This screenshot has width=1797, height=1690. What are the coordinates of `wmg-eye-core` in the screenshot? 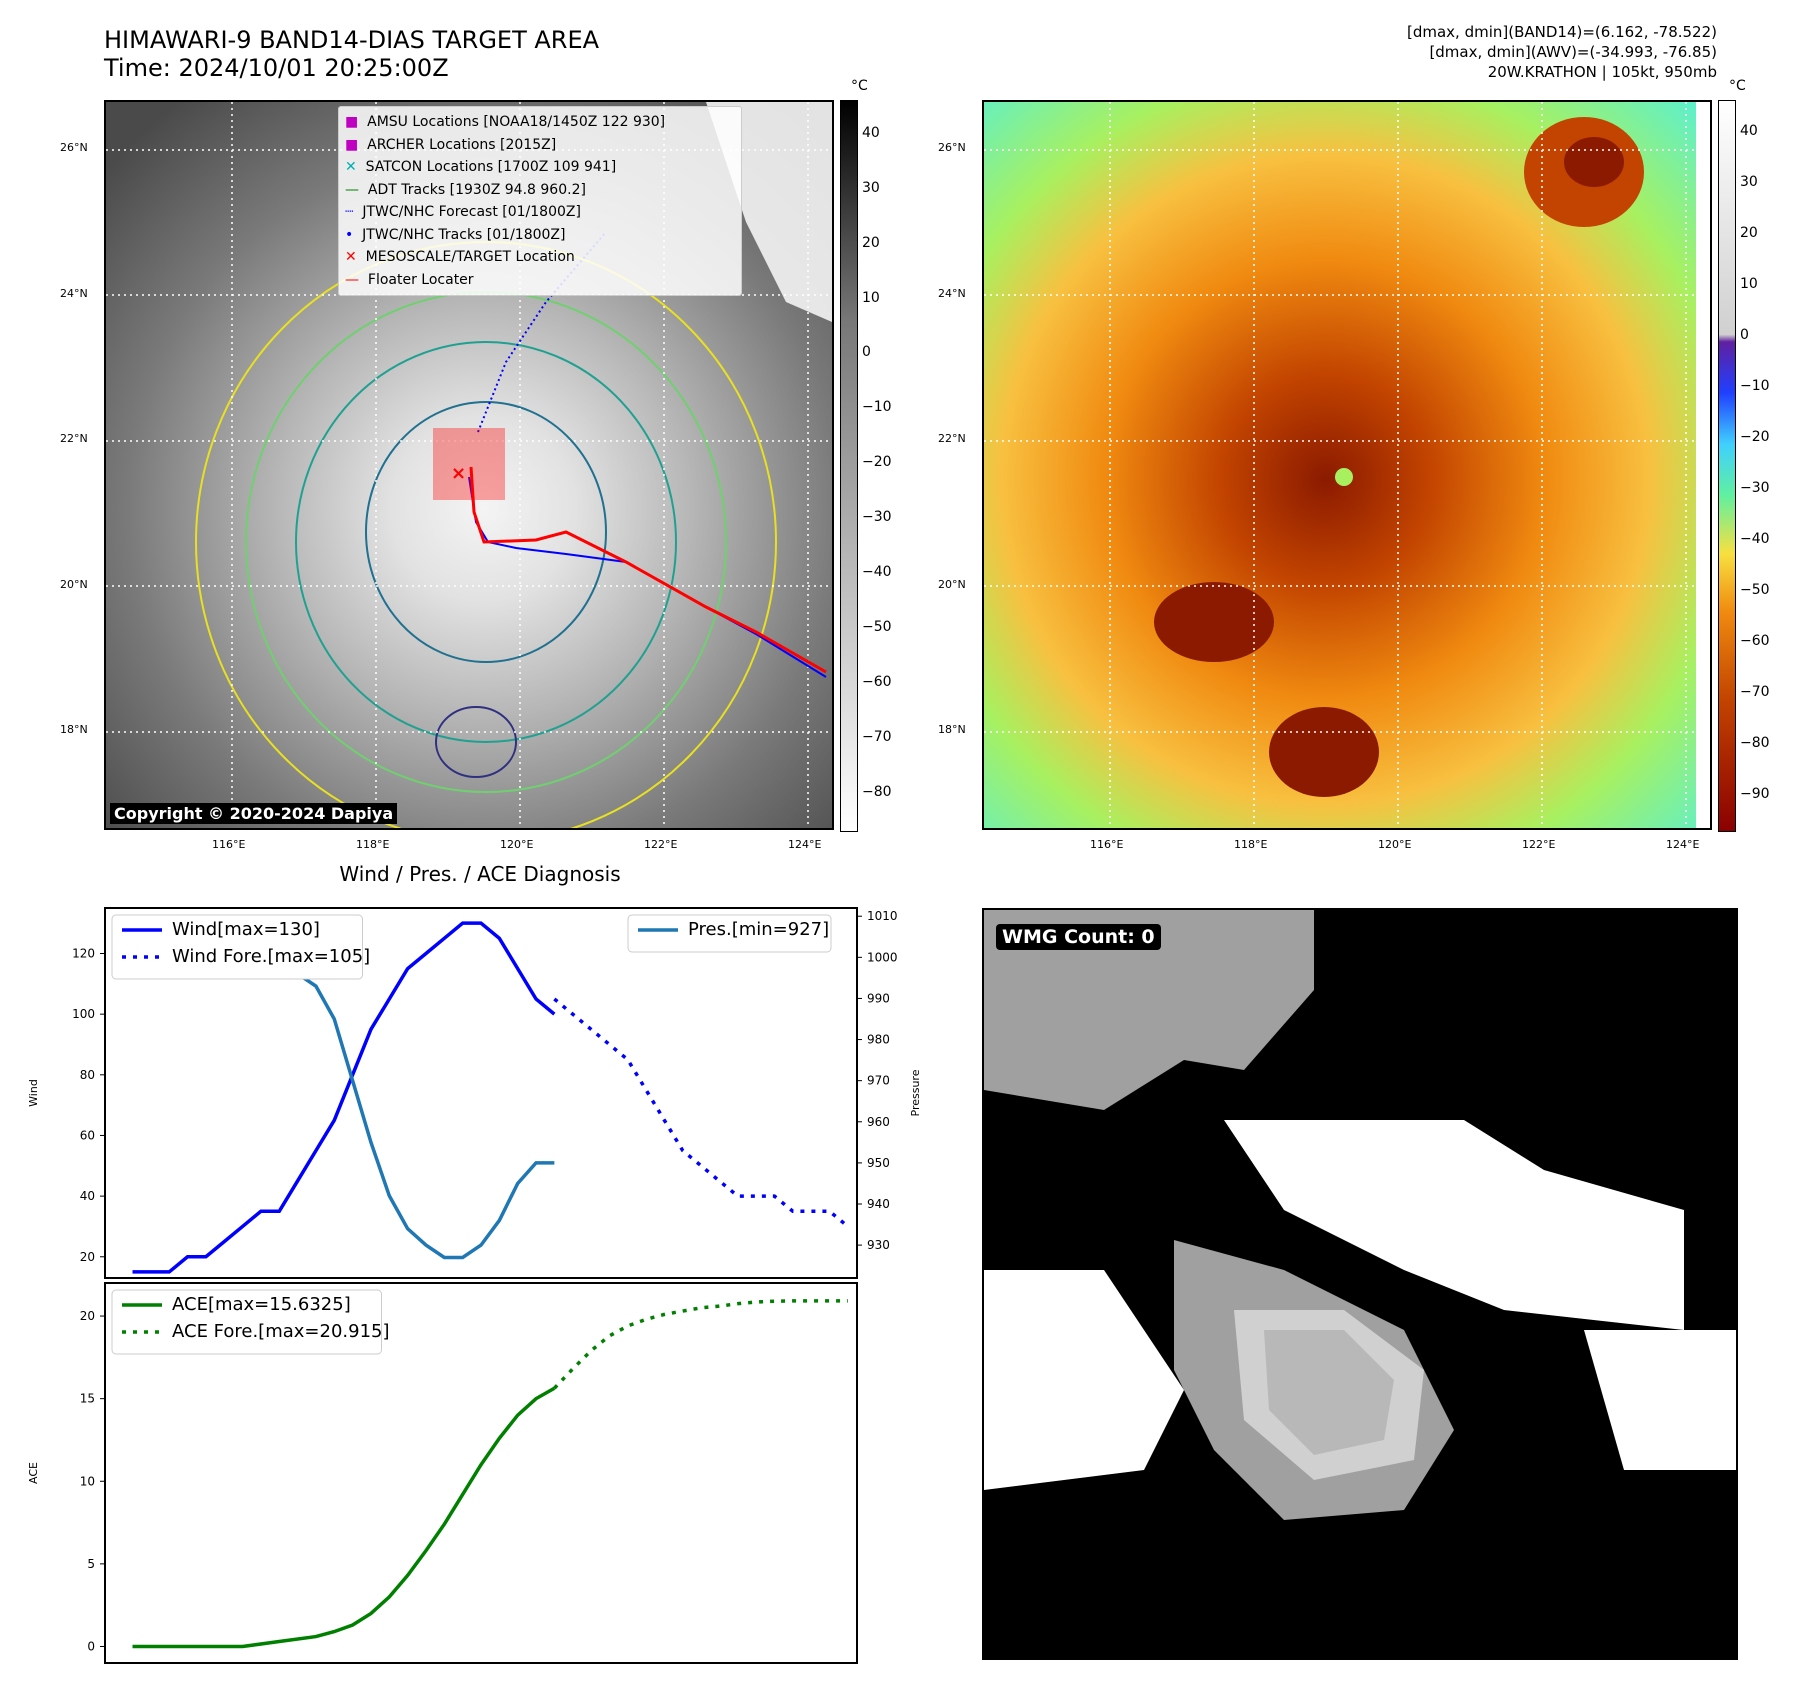 It's located at (1329, 1392).